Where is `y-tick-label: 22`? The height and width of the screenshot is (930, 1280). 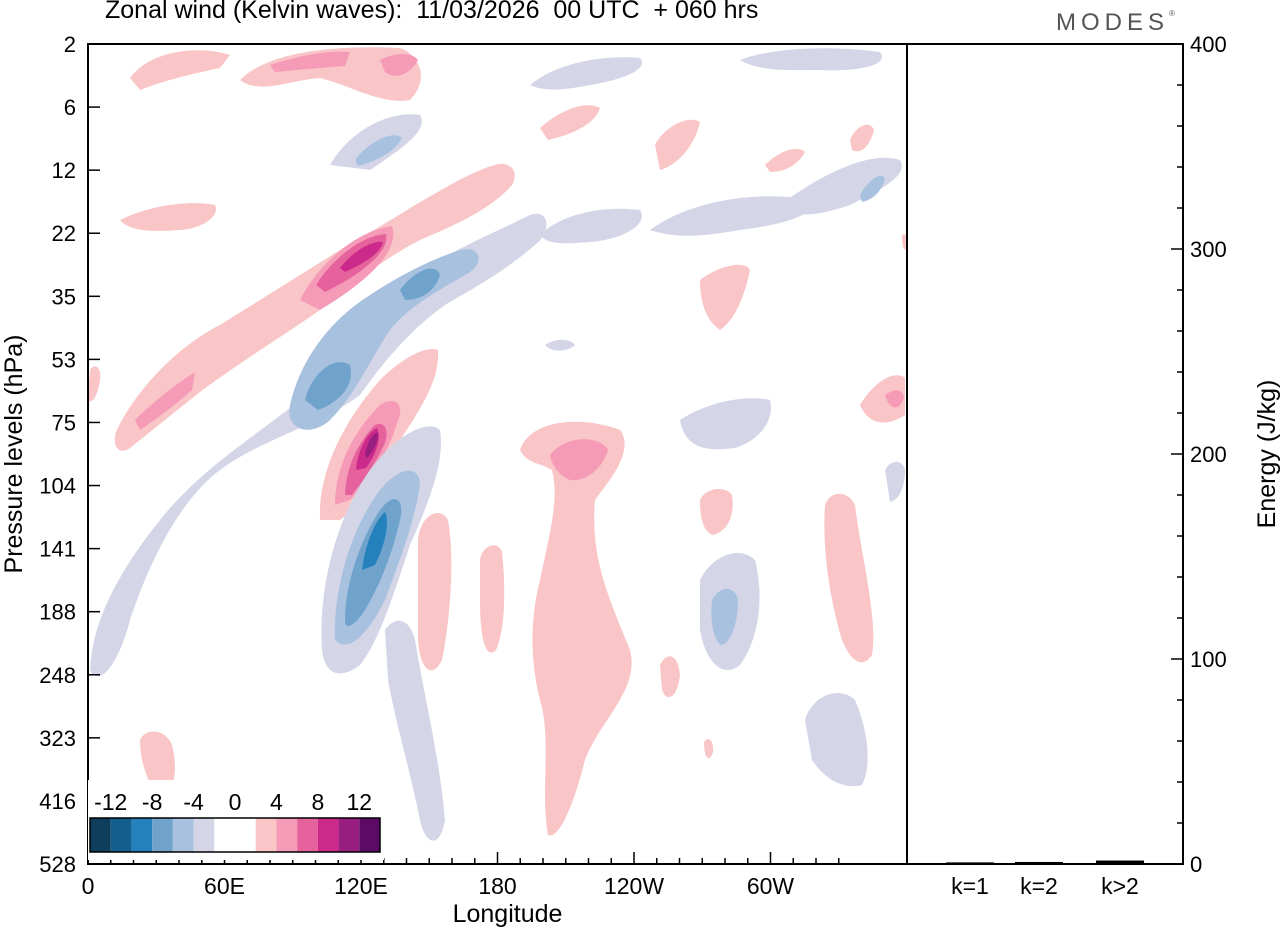 y-tick-label: 22 is located at coordinates (64, 233).